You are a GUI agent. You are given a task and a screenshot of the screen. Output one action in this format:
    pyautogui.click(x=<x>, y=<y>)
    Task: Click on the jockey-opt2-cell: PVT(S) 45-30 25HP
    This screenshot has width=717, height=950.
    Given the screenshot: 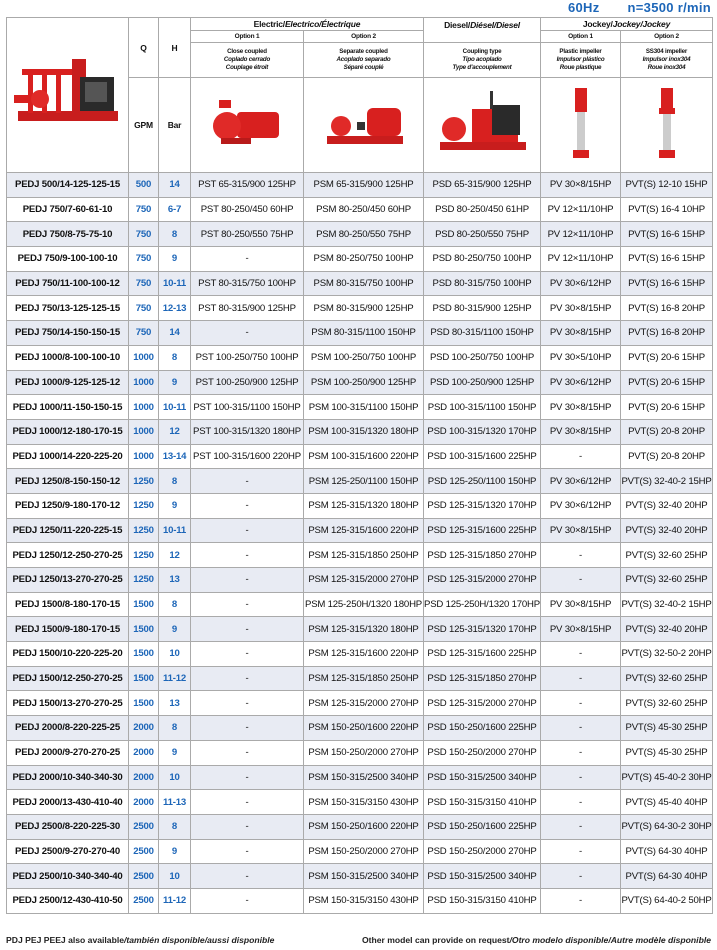 What is the action you would take?
    pyautogui.click(x=666, y=728)
    